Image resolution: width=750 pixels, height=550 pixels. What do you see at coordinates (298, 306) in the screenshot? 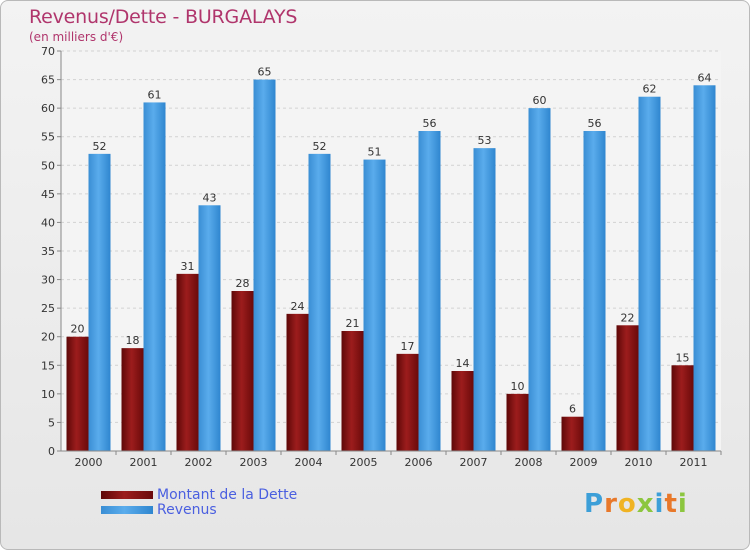
I see `data-label: 24` at bounding box center [298, 306].